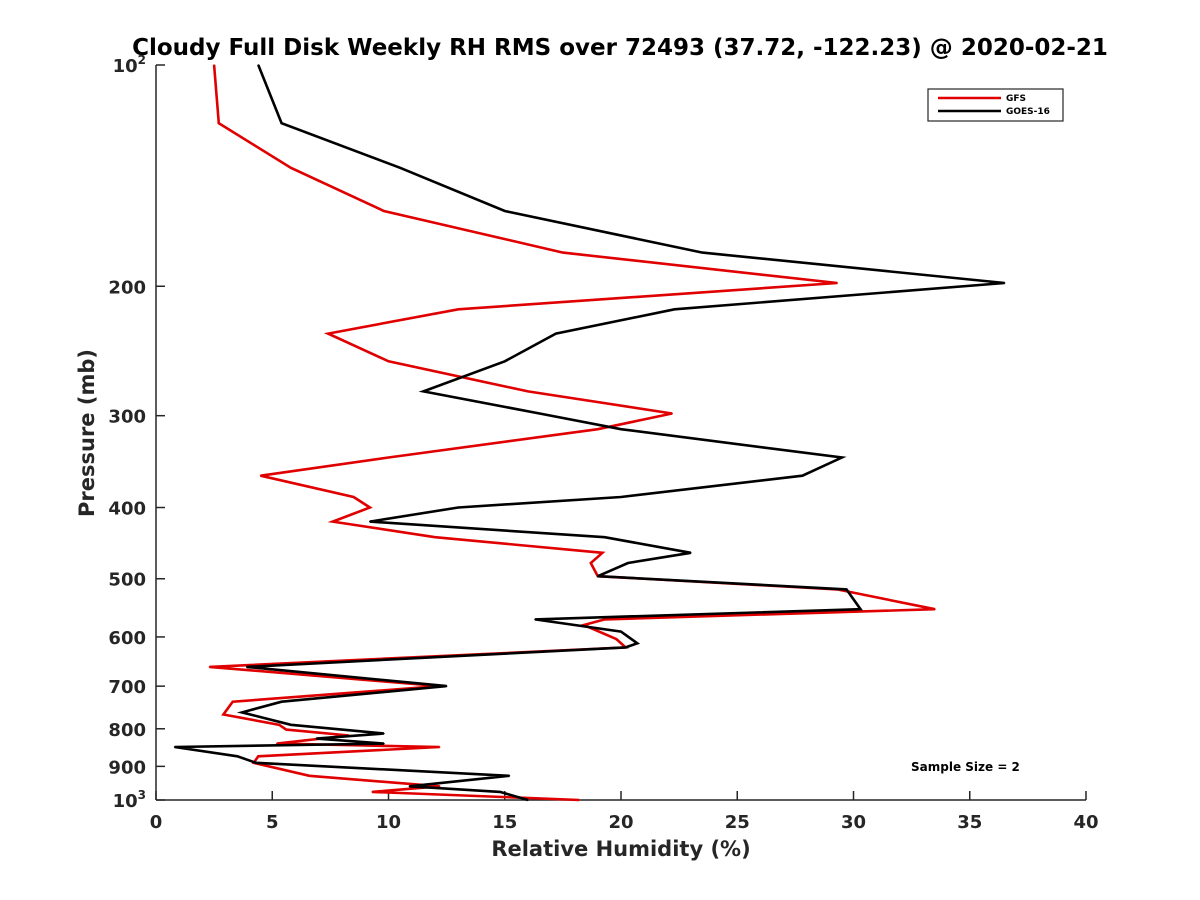  What do you see at coordinates (87, 433) in the screenshot?
I see `y-axis-label: Pressure (mb)` at bounding box center [87, 433].